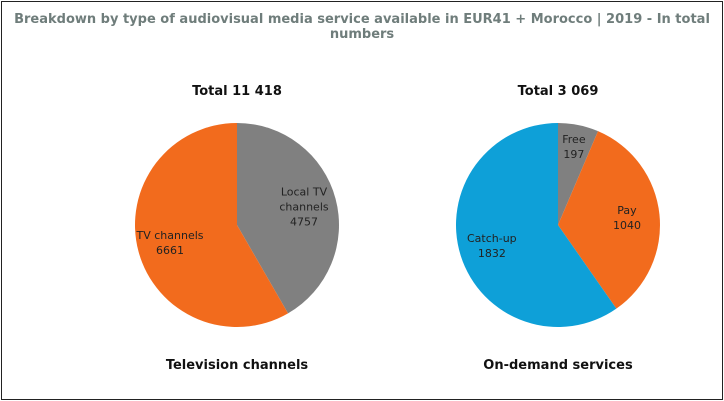 Image resolution: width=724 pixels, height=401 pixels. What do you see at coordinates (627, 210) in the screenshot?
I see `slice-category: Pay` at bounding box center [627, 210].